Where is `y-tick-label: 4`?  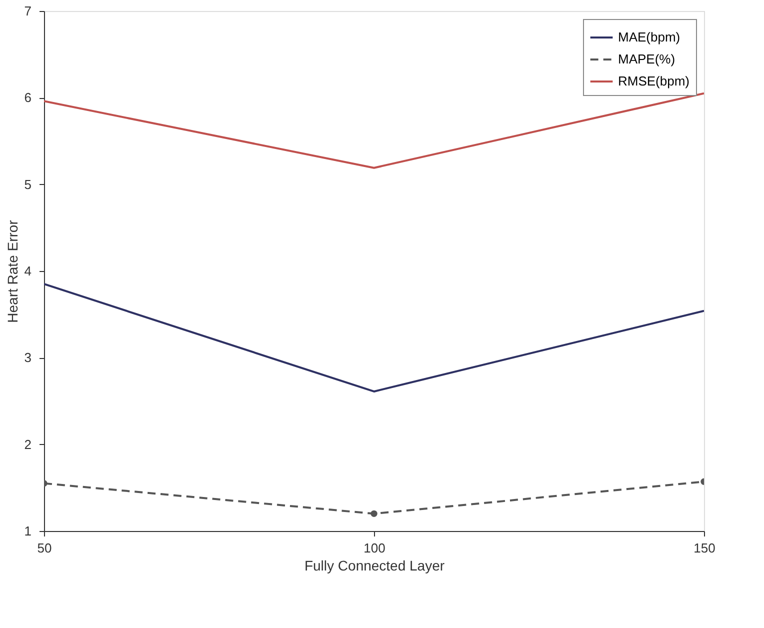 y-tick-label: 4 is located at coordinates (28, 271).